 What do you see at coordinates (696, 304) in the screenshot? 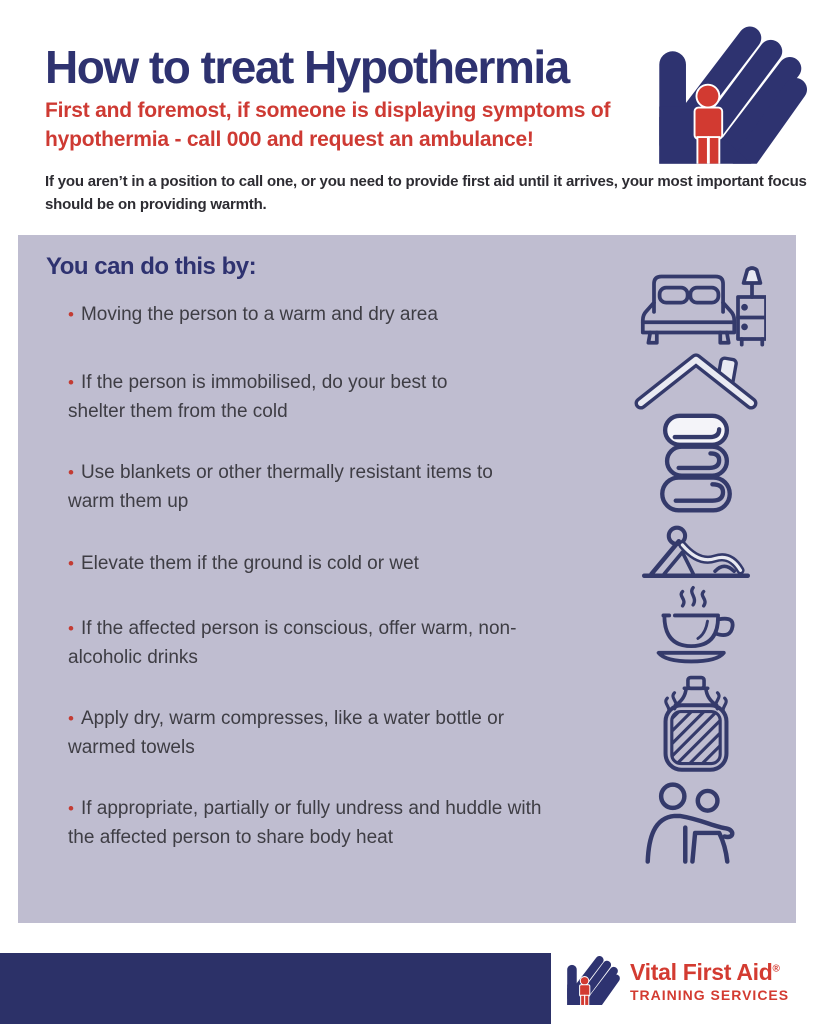
I see `bed-icon` at bounding box center [696, 304].